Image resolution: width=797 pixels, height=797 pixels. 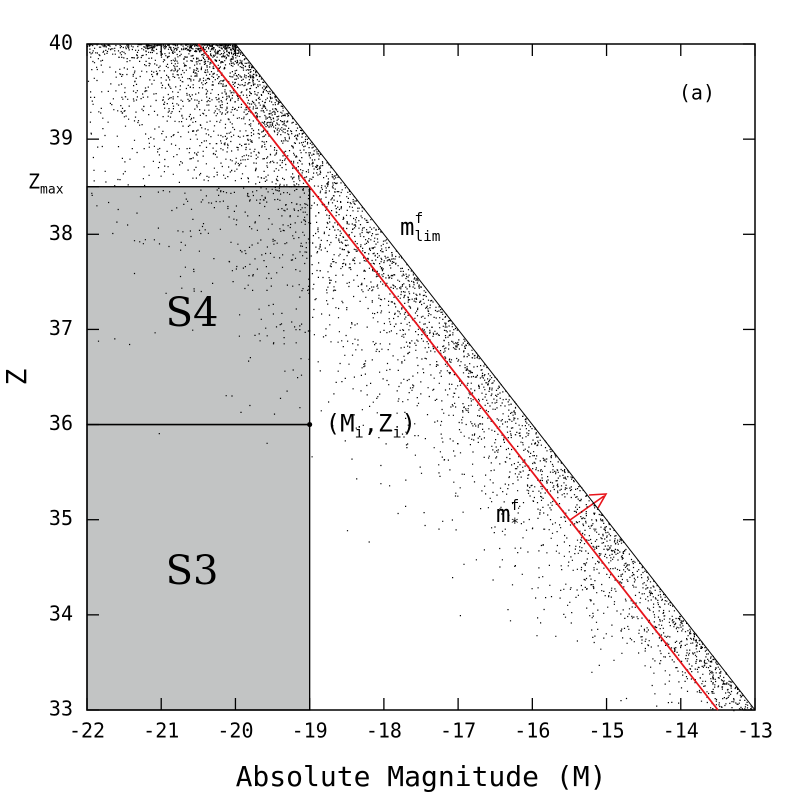 What do you see at coordinates (61, 423) in the screenshot?
I see `y-tick-label: 36` at bounding box center [61, 423].